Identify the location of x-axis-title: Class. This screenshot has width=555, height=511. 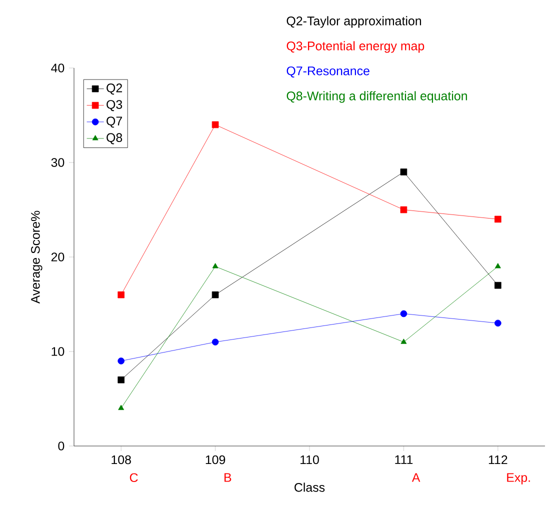
(309, 487).